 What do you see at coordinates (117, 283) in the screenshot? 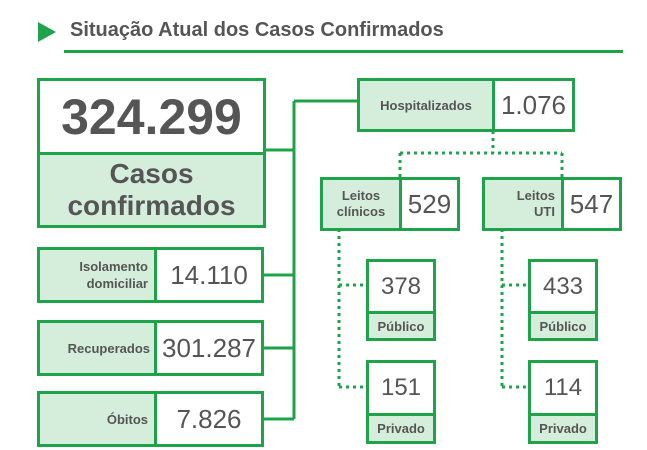
I see `home-isolation-label-line2: domiciliar` at bounding box center [117, 283].